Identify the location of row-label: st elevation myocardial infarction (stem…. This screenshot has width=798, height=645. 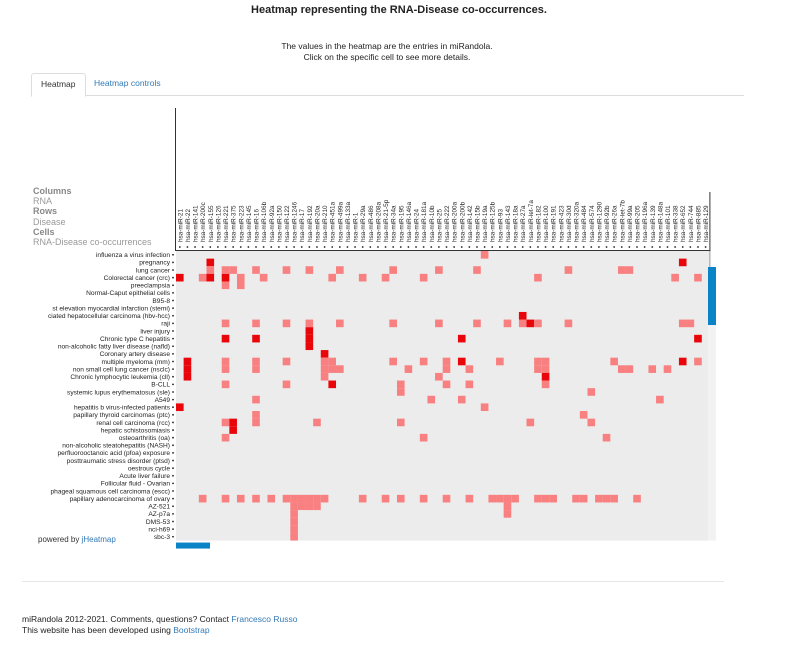
(111, 308).